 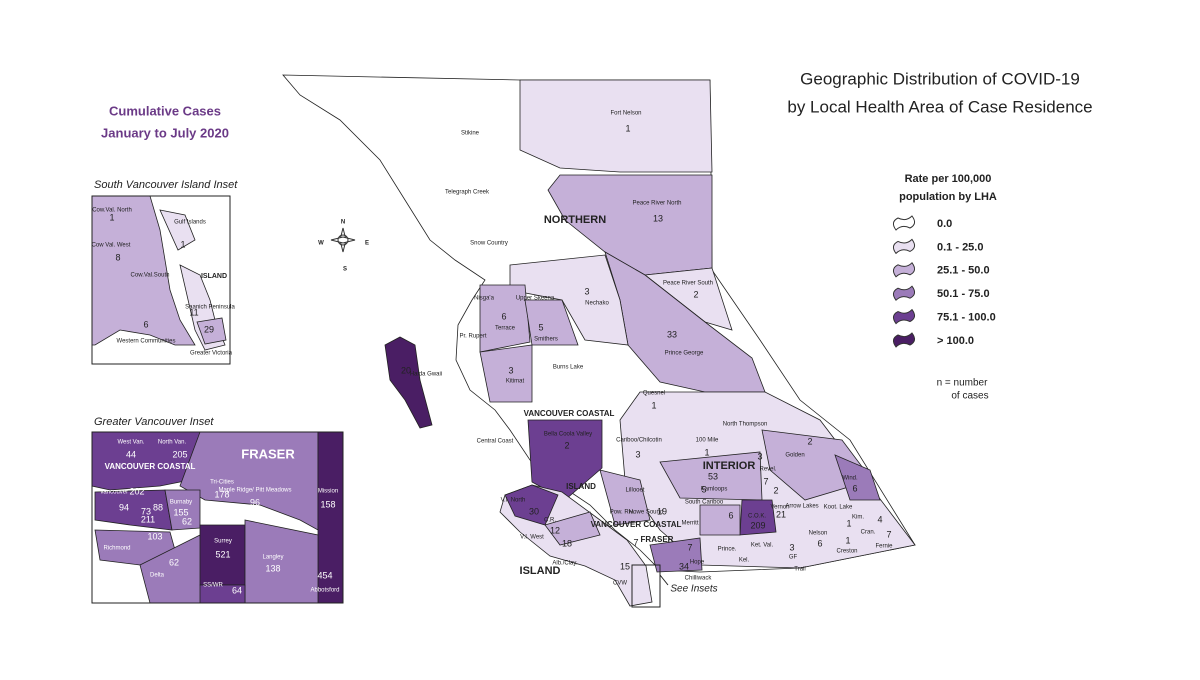 What do you see at coordinates (744, 561) in the screenshot?
I see `area-name: Kel.` at bounding box center [744, 561].